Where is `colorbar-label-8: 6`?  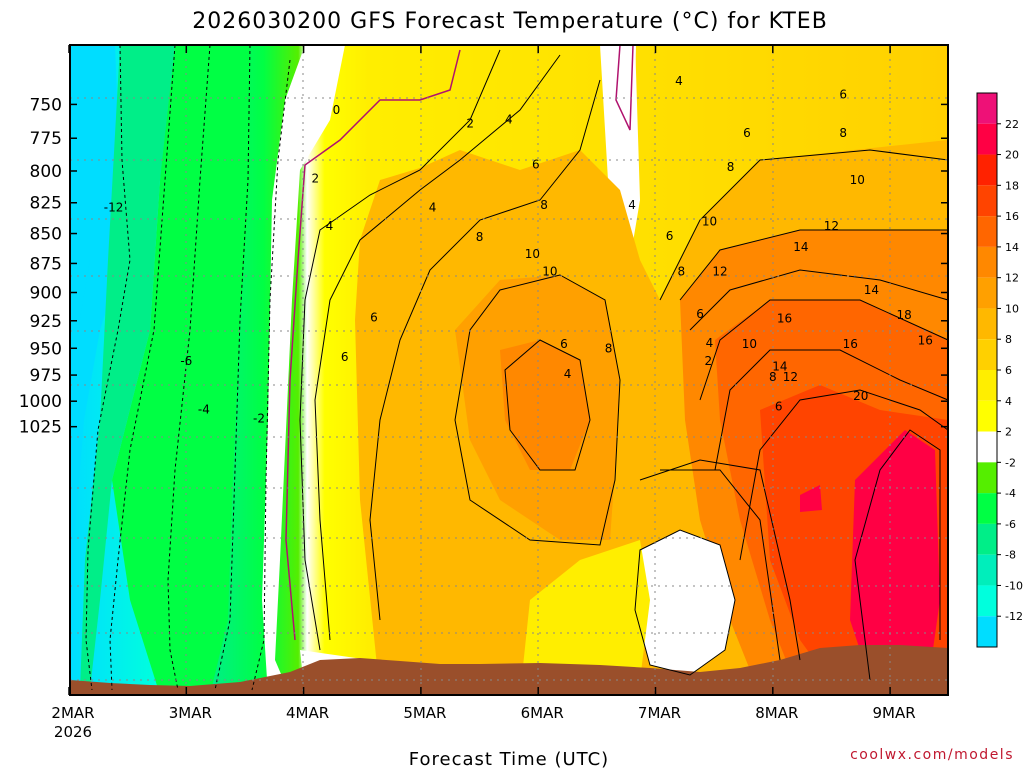
colorbar-label-8: 6 is located at coordinates (1008, 370).